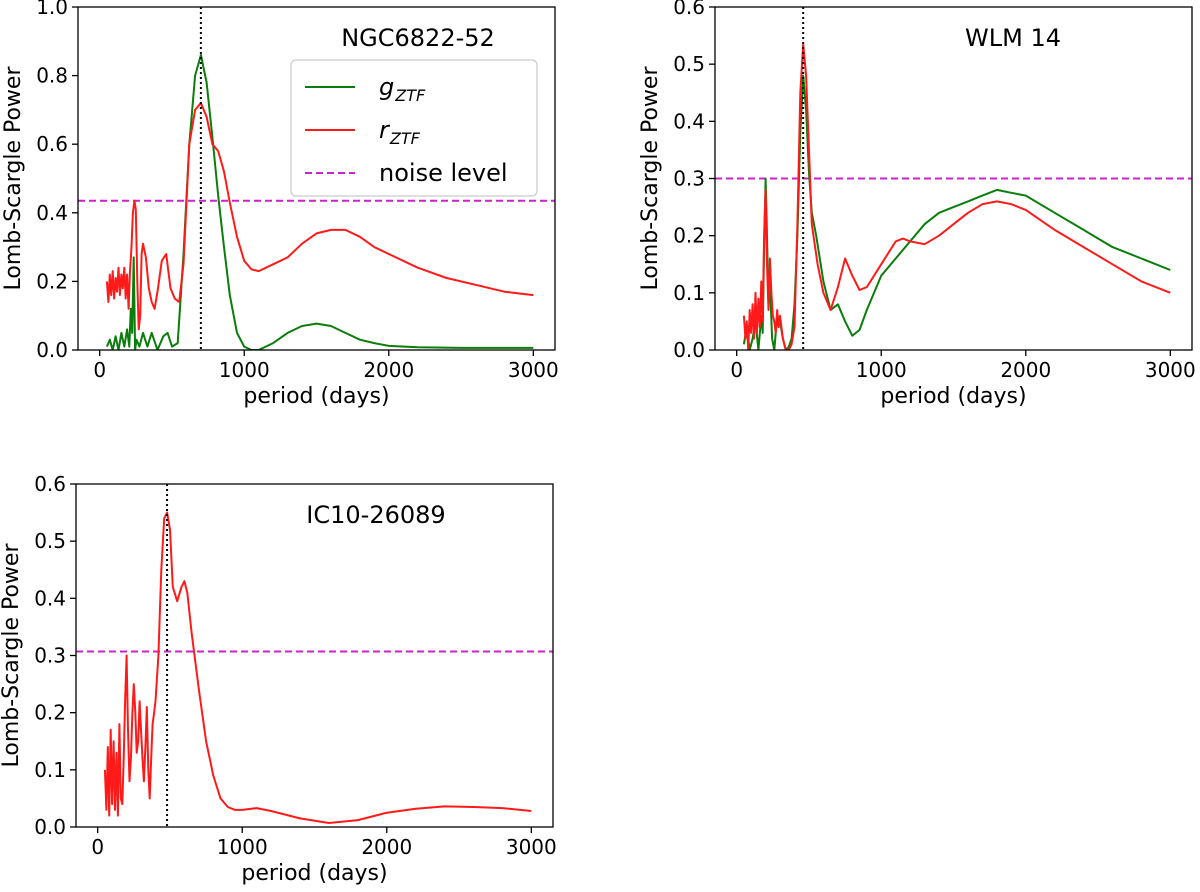 The image size is (1200, 892). I want to click on panel-title: NGC6822-52, so click(418, 38).